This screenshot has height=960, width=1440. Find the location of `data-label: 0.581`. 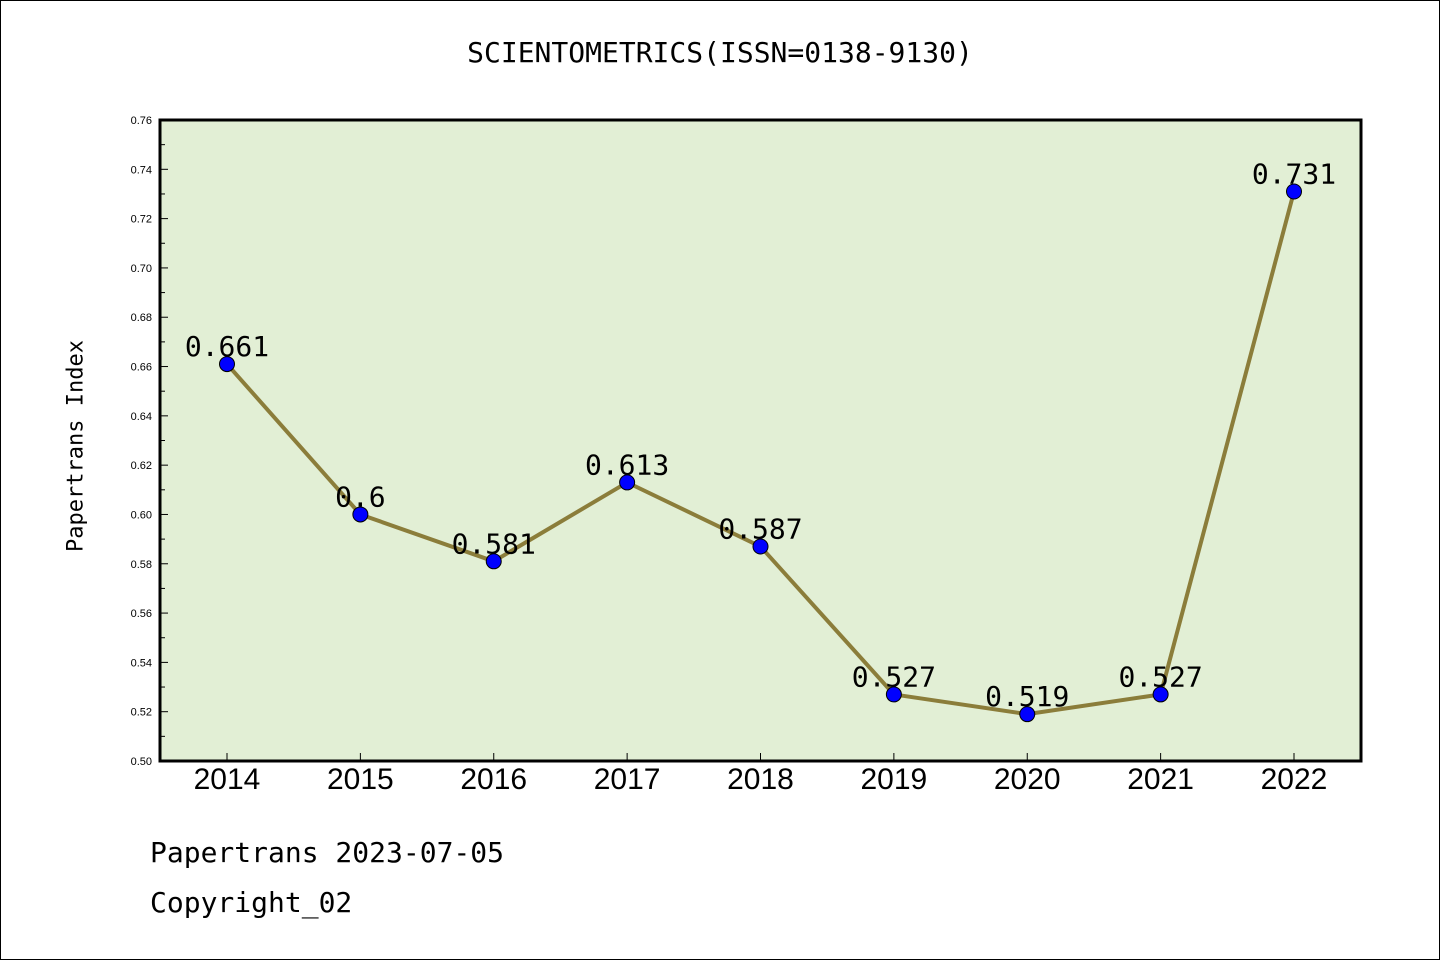

data-label: 0.581 is located at coordinates (494, 543).